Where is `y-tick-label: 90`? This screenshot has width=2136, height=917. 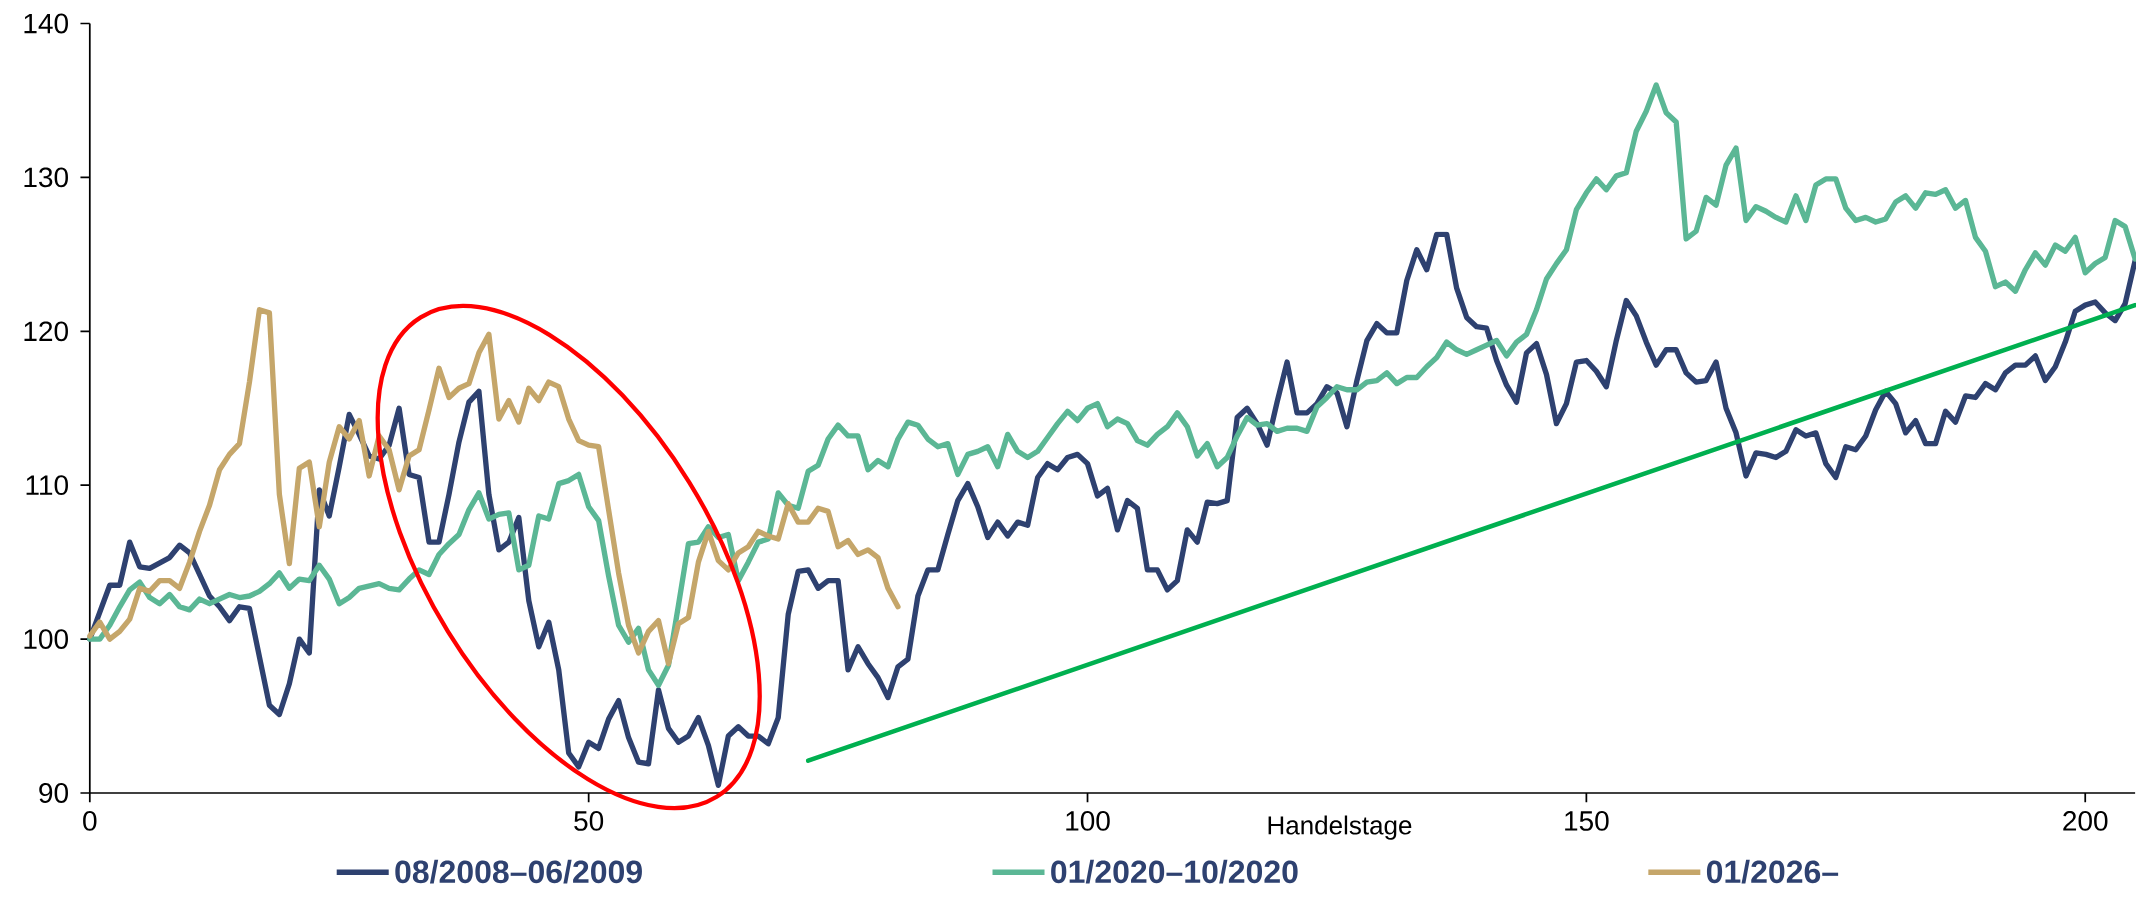 y-tick-label: 90 is located at coordinates (53, 793).